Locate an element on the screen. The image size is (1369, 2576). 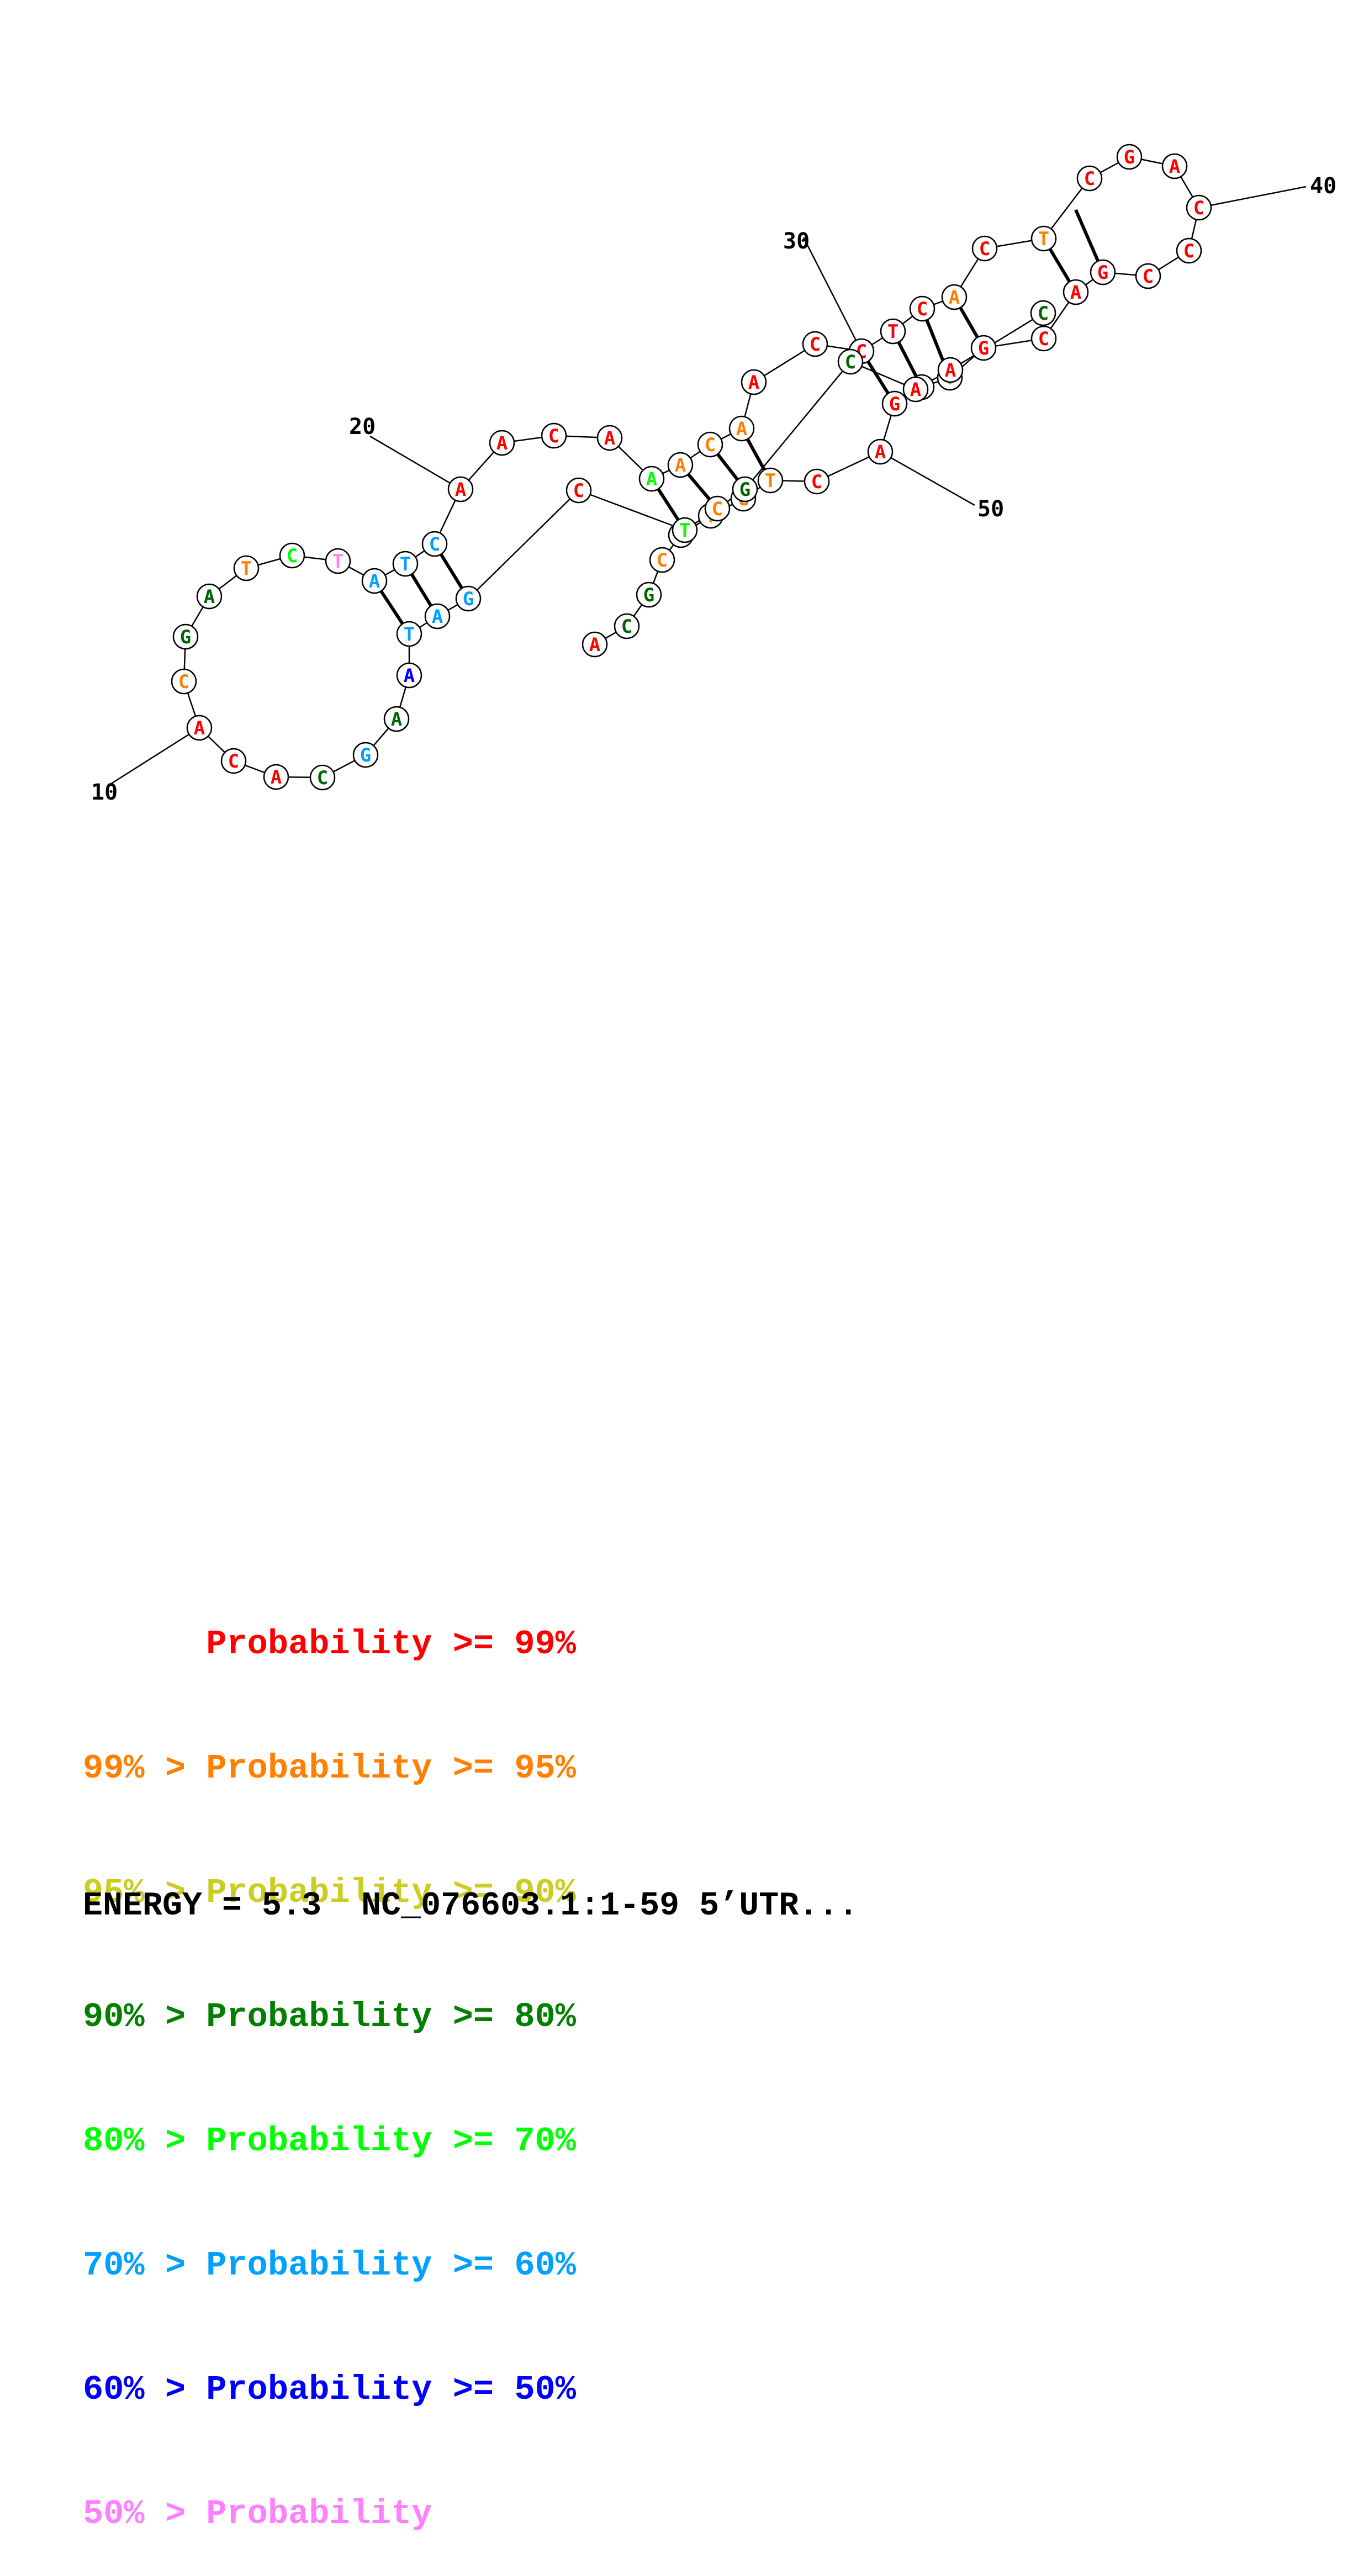
legend-row: 95% > Probability >= 90% is located at coordinates (330, 1893).